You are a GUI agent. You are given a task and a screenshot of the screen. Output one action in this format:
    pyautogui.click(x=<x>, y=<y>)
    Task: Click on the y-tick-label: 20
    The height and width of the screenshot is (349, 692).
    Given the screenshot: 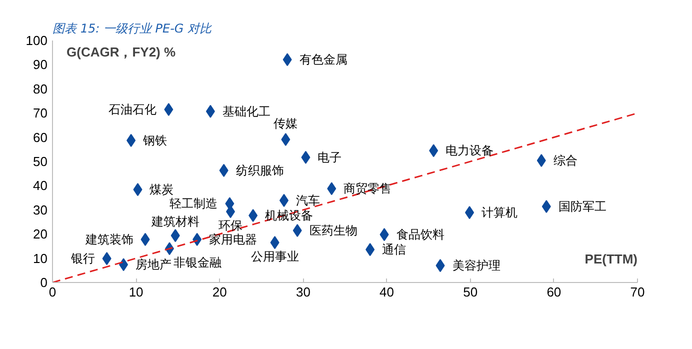 What is the action you would take?
    pyautogui.click(x=40, y=234)
    